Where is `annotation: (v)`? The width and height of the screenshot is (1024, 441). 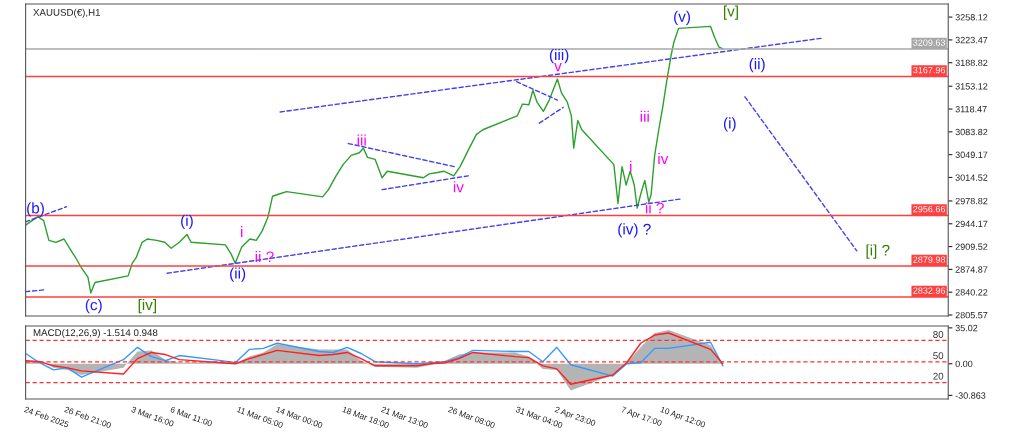 annotation: (v) is located at coordinates (682, 17).